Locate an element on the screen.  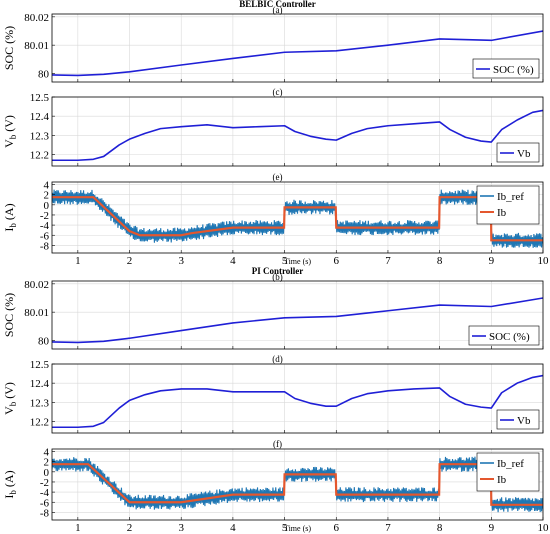
x-tick-label: 2 is located at coordinates (130, 261).